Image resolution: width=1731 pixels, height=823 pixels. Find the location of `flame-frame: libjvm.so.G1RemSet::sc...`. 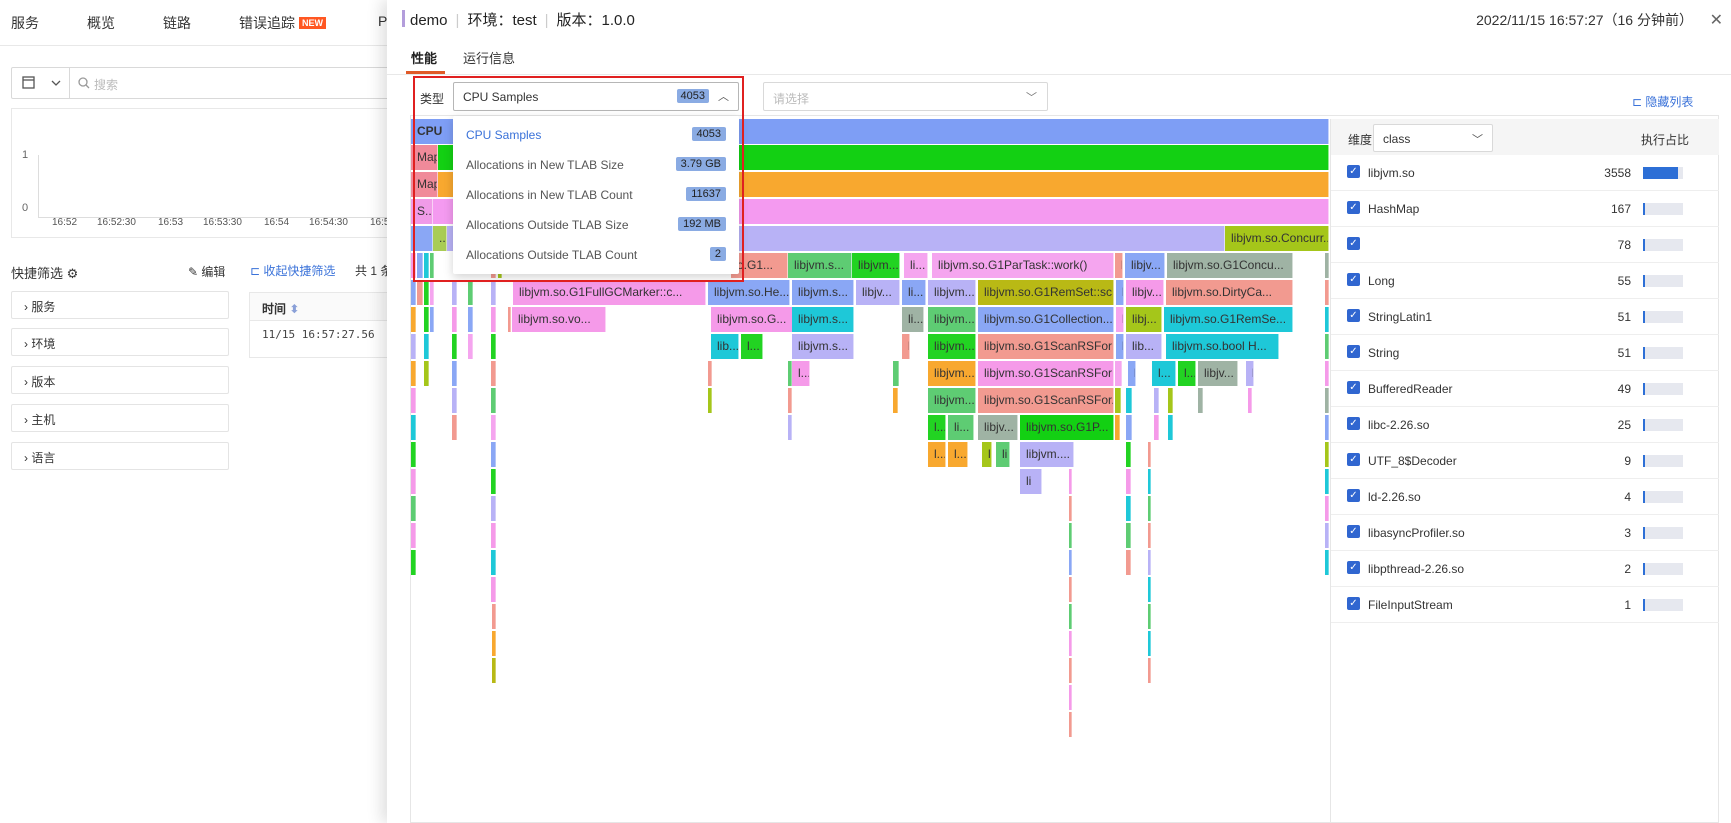

flame-frame: libjvm.so.G1RemSet::sc... is located at coordinates (1046, 292).